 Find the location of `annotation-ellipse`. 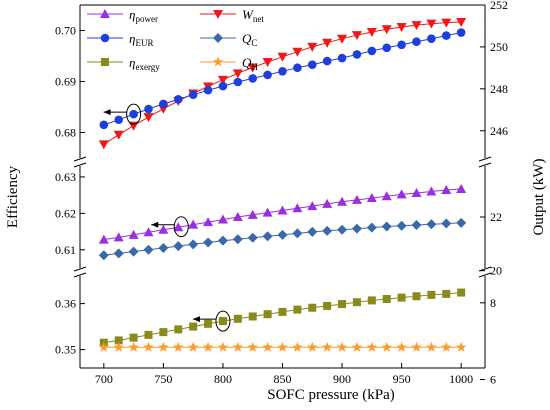

annotation-ellipse is located at coordinates (223, 321).